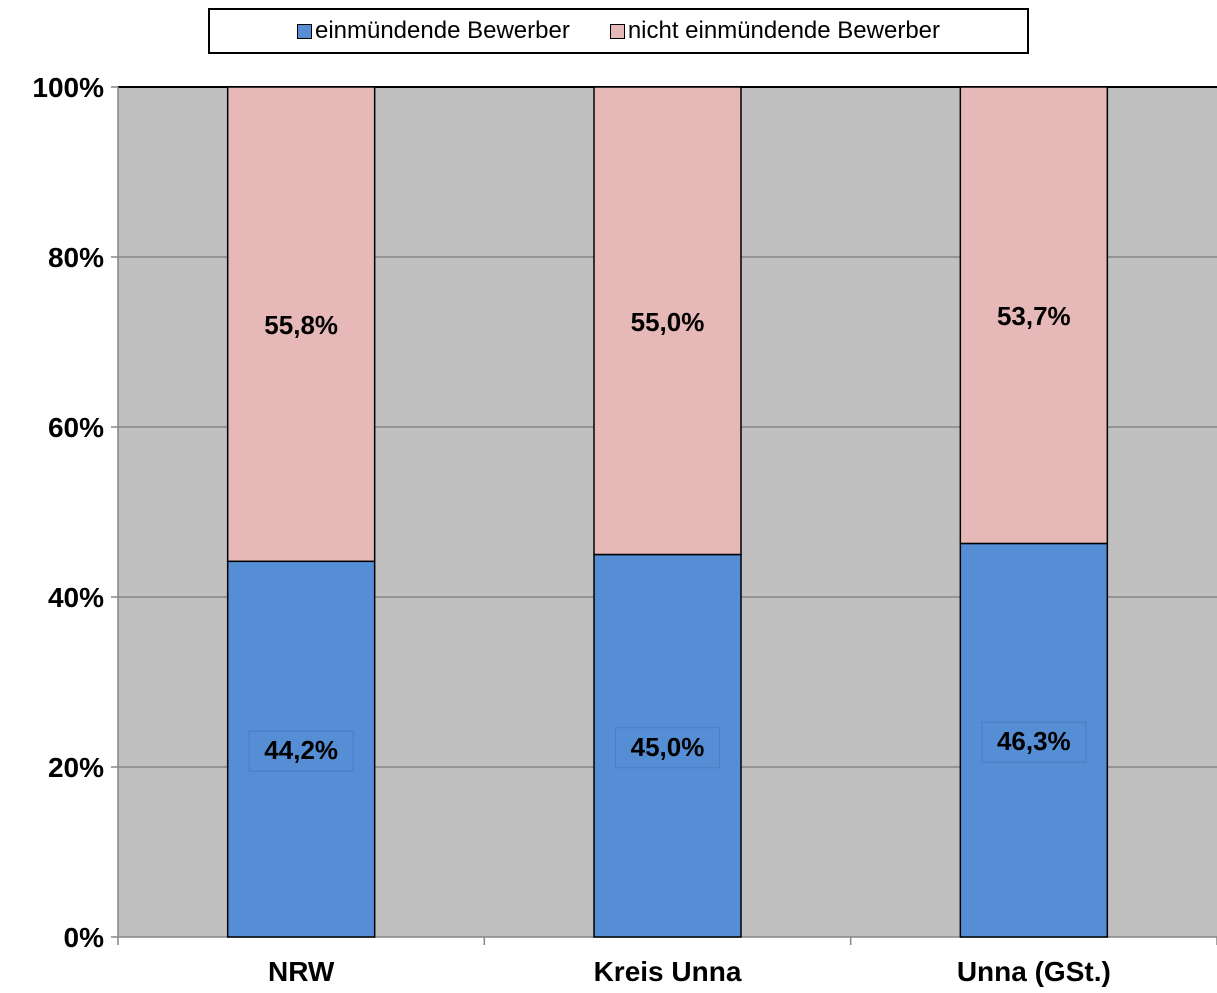 Image resolution: width=1217 pixels, height=993 pixels. I want to click on y-tick-label: 100%, so click(68, 87).